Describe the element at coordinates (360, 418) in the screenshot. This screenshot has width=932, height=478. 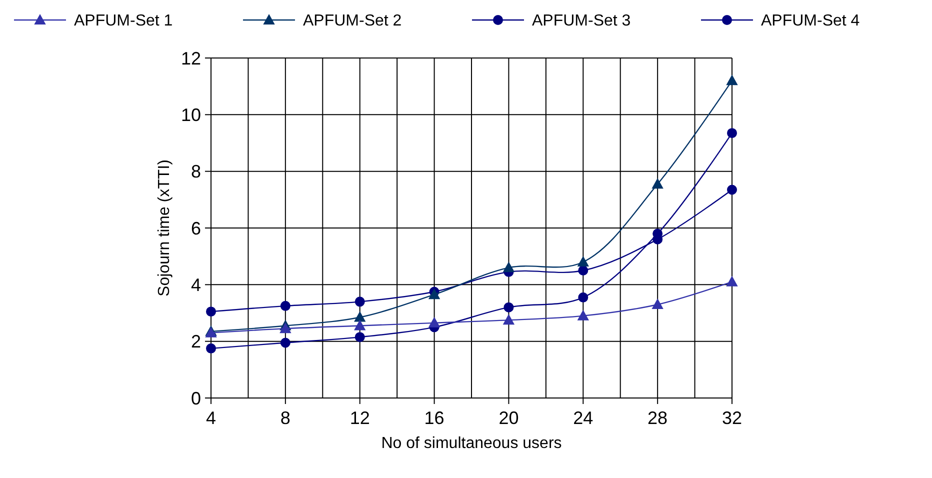
I see `x-tick-label: 12` at that location.